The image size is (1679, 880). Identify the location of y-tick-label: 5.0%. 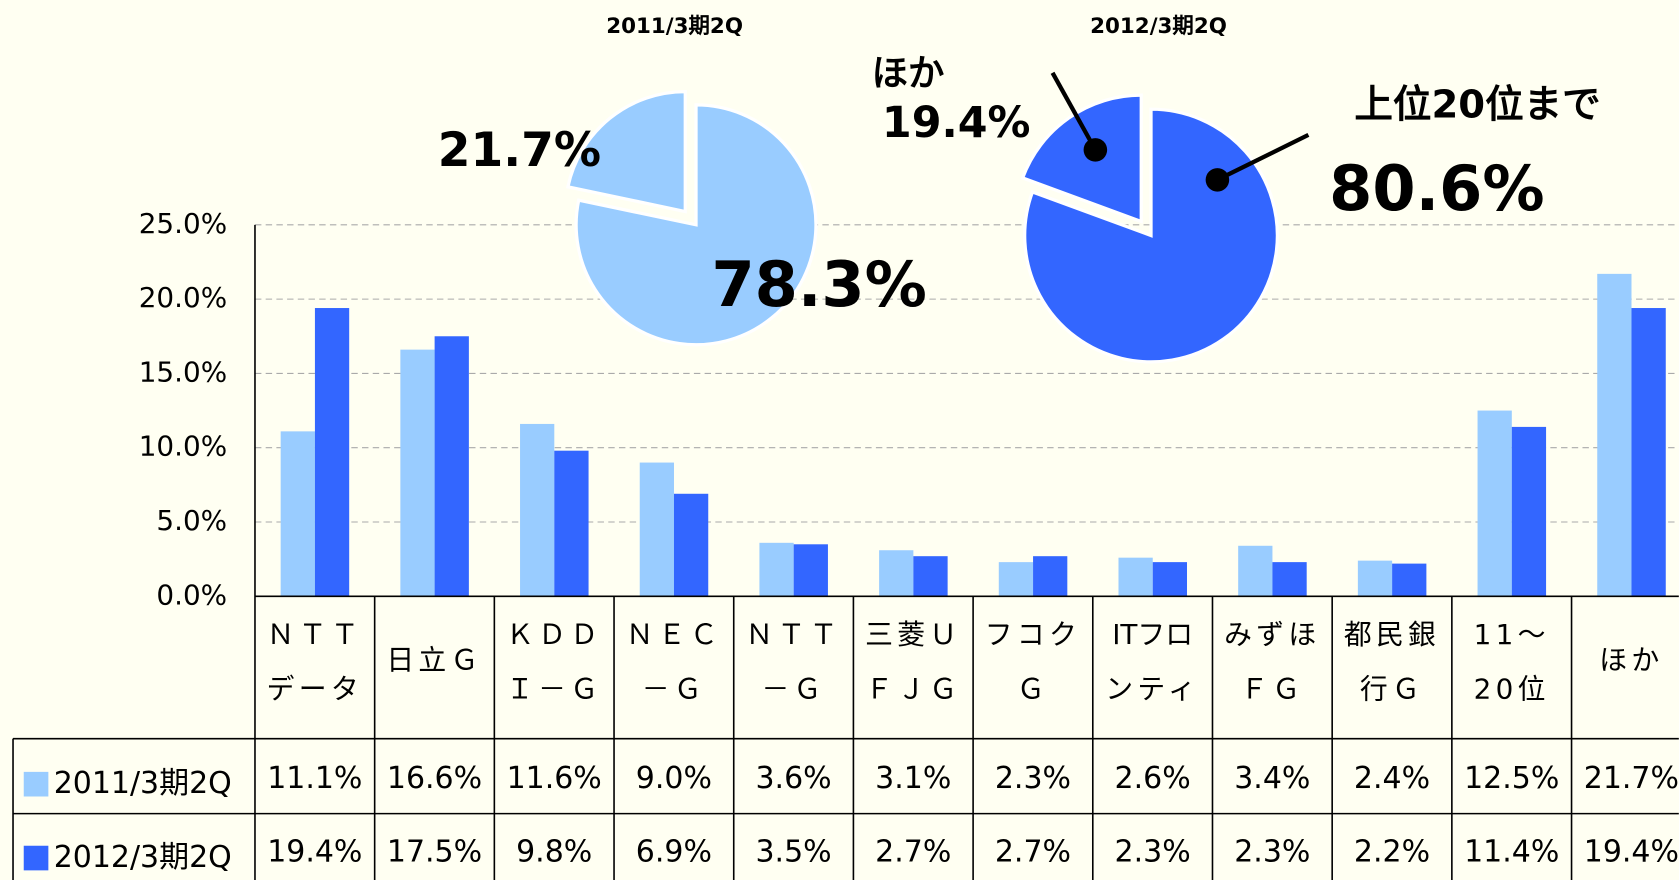
(191, 520).